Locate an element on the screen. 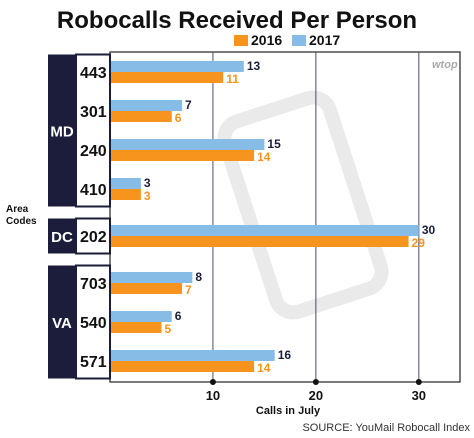  code-frame-MD is located at coordinates (93, 130).